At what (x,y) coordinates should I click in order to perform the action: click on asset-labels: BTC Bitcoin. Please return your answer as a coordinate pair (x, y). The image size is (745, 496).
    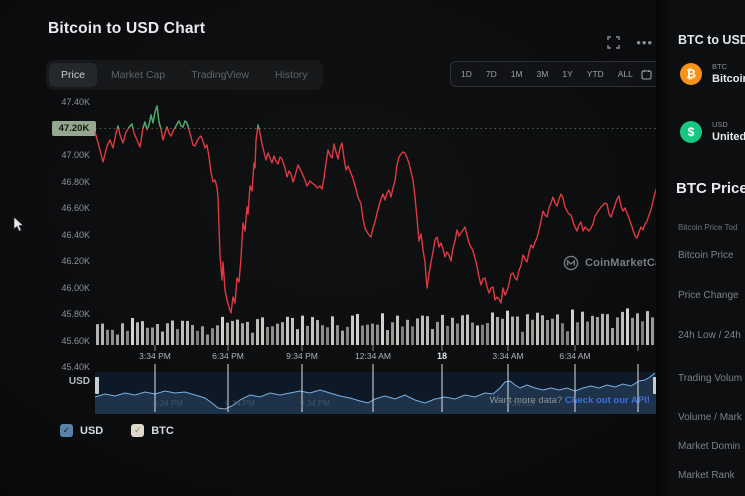
    Looking at the image, I should click on (728, 73).